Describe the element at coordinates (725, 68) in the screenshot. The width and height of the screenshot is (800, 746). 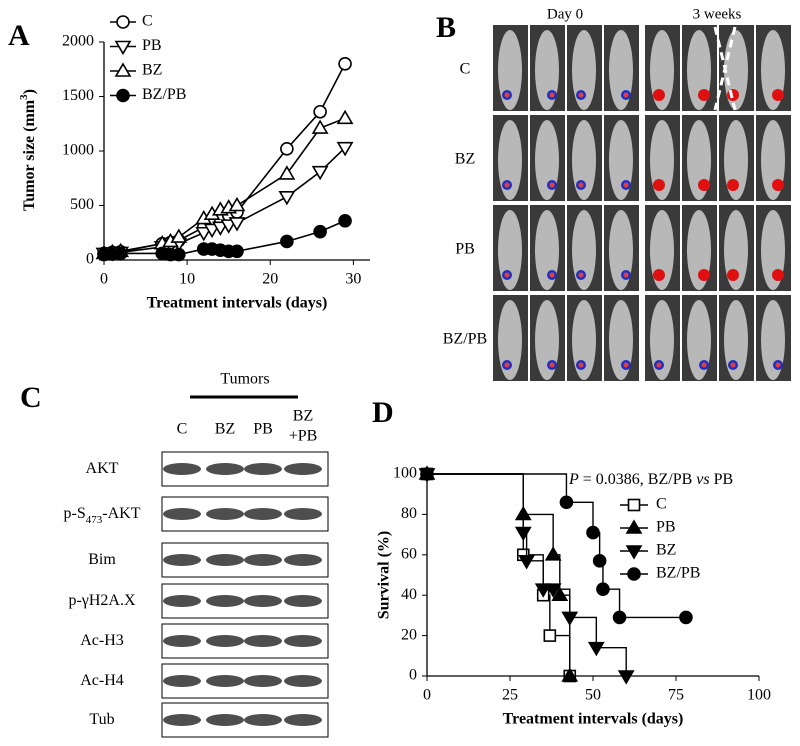
I see `excluded-mark` at that location.